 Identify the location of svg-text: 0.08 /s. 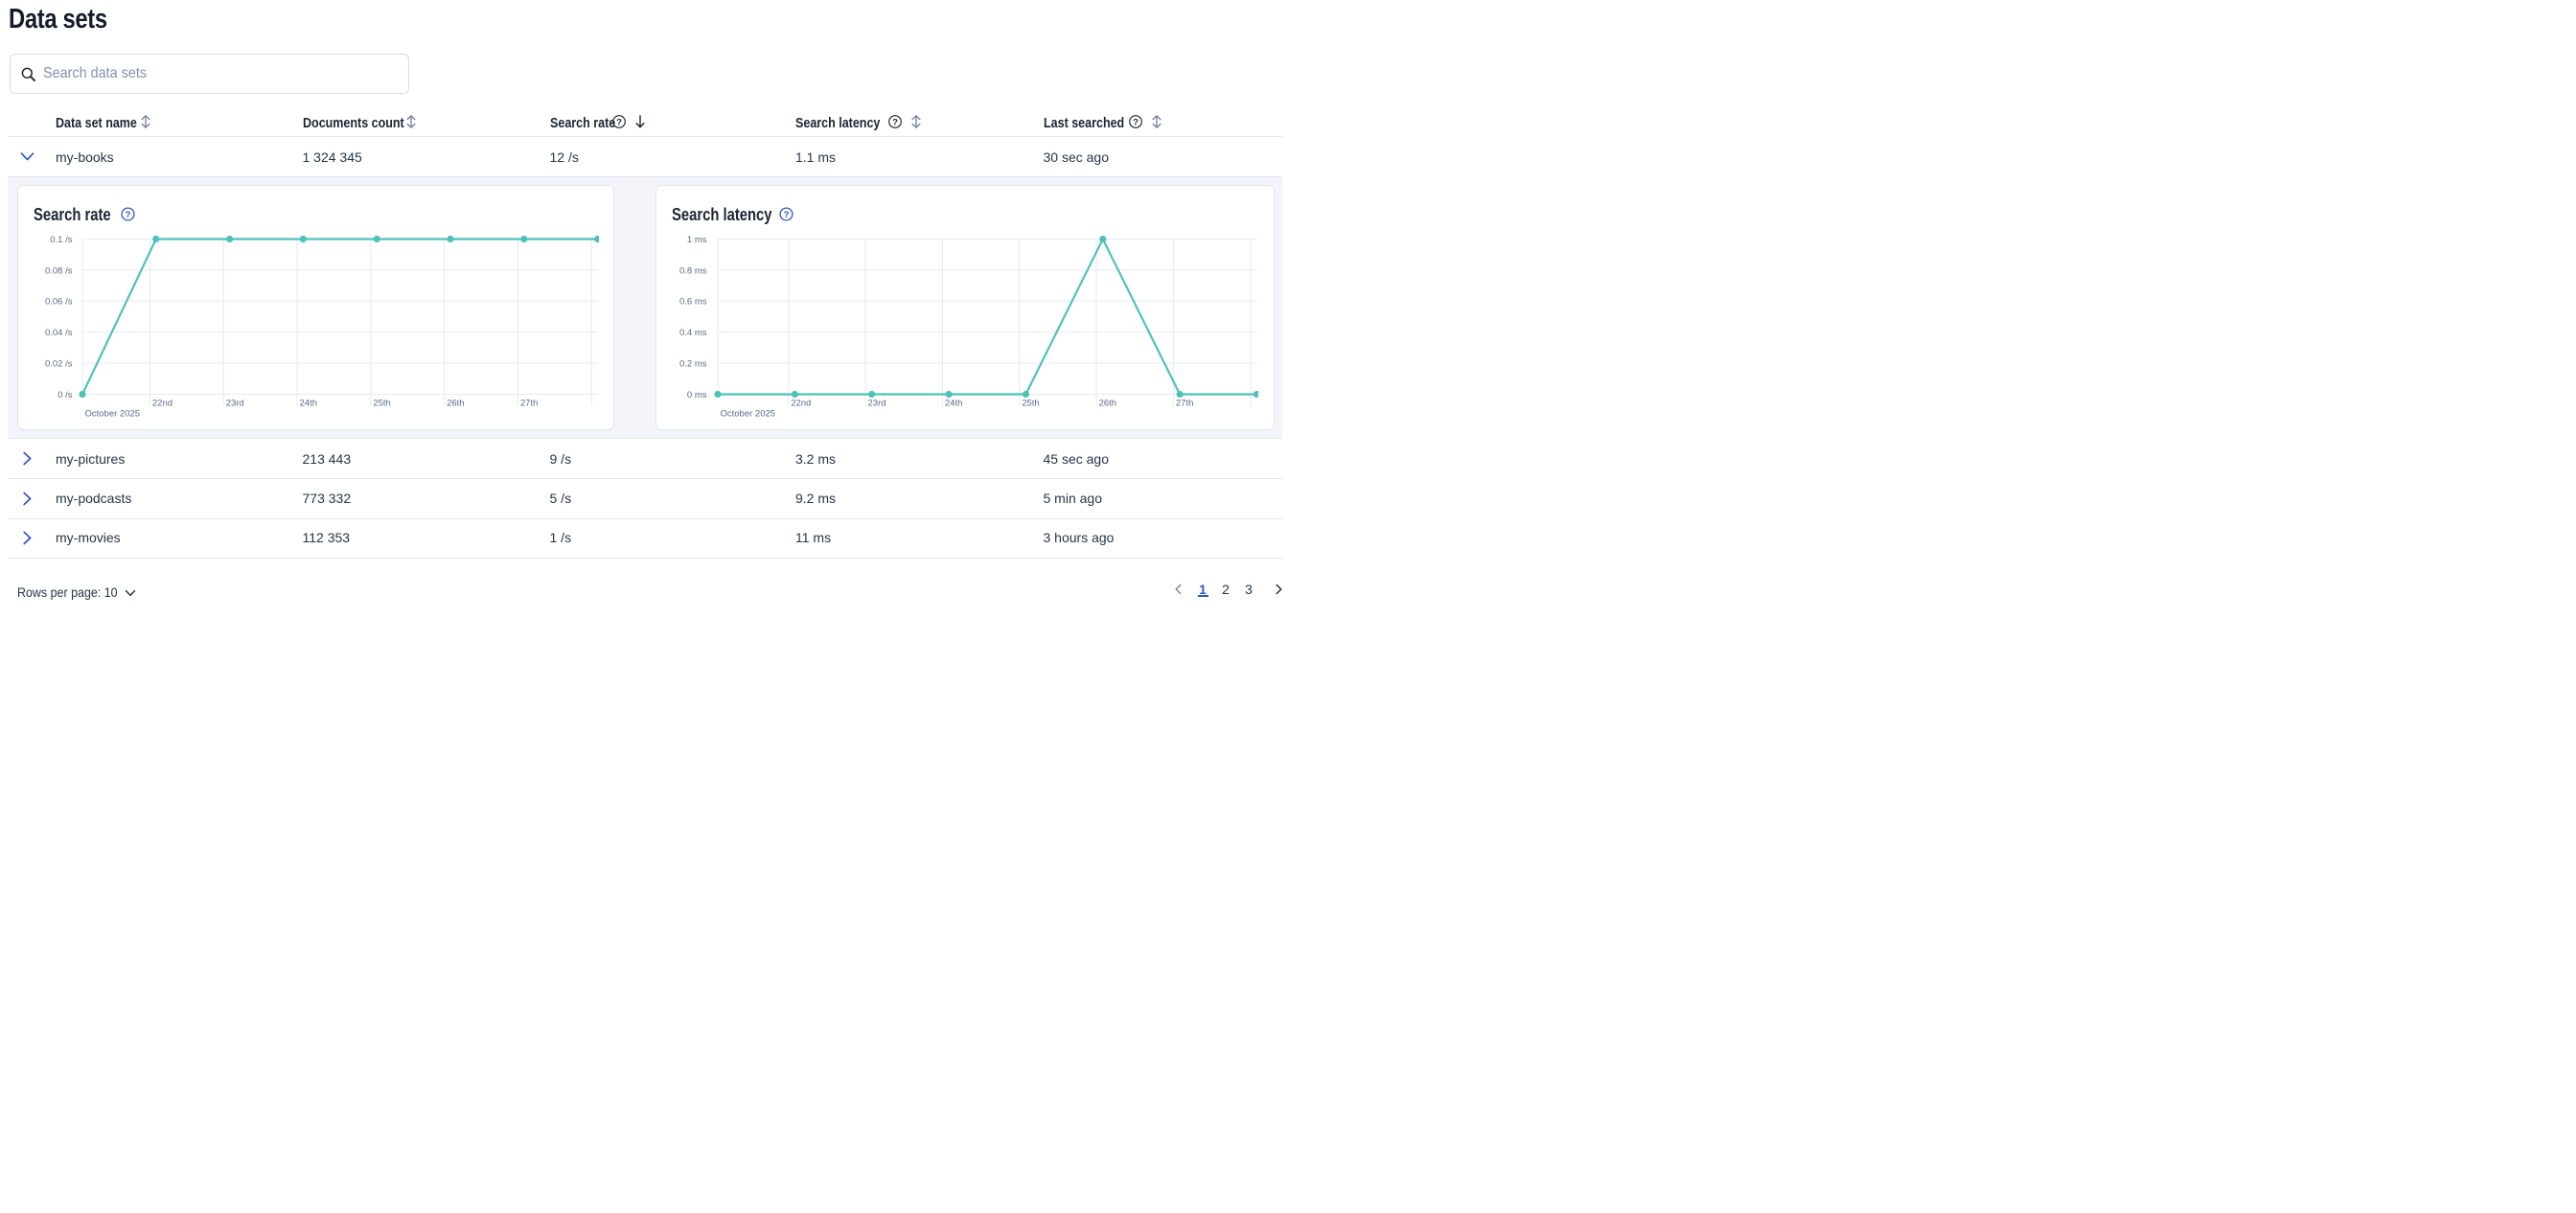
(58, 270).